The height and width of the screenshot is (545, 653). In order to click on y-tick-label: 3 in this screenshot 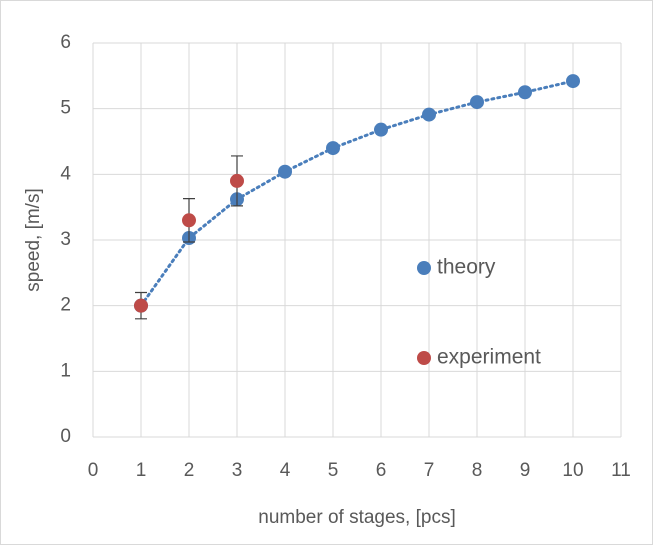, I will do `click(65, 239)`.